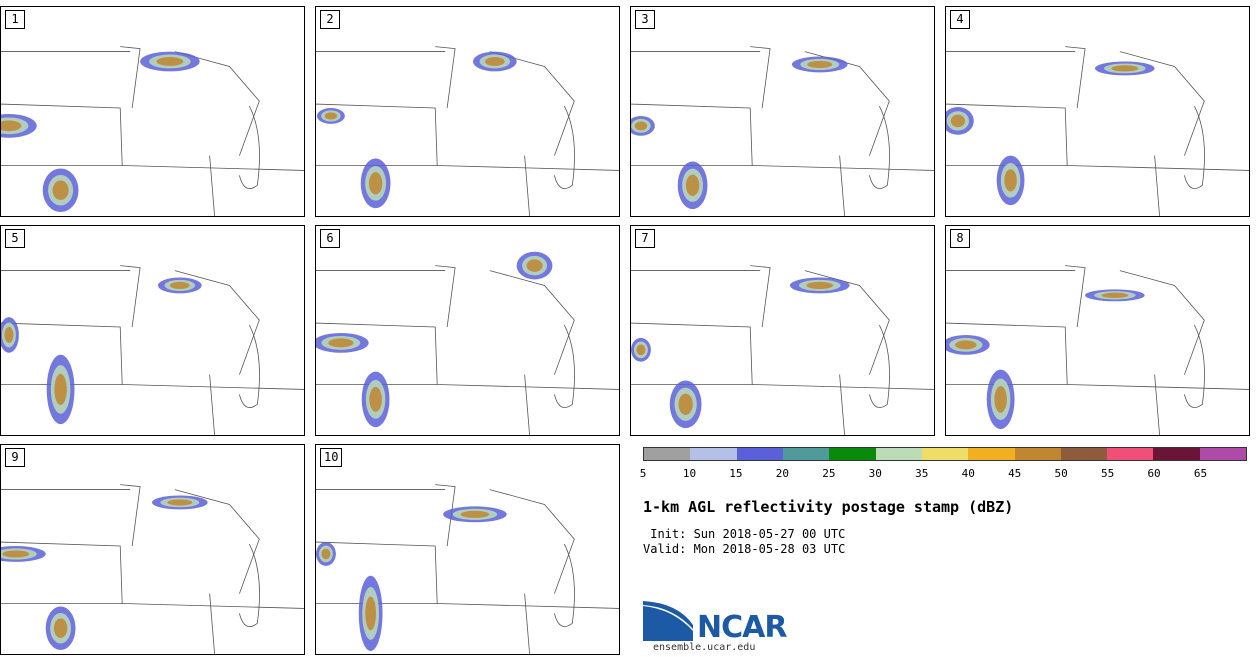 Image resolution: width=1260 pixels, height=657 pixels. I want to click on ensemble-member-panel-6: 6, so click(467, 330).